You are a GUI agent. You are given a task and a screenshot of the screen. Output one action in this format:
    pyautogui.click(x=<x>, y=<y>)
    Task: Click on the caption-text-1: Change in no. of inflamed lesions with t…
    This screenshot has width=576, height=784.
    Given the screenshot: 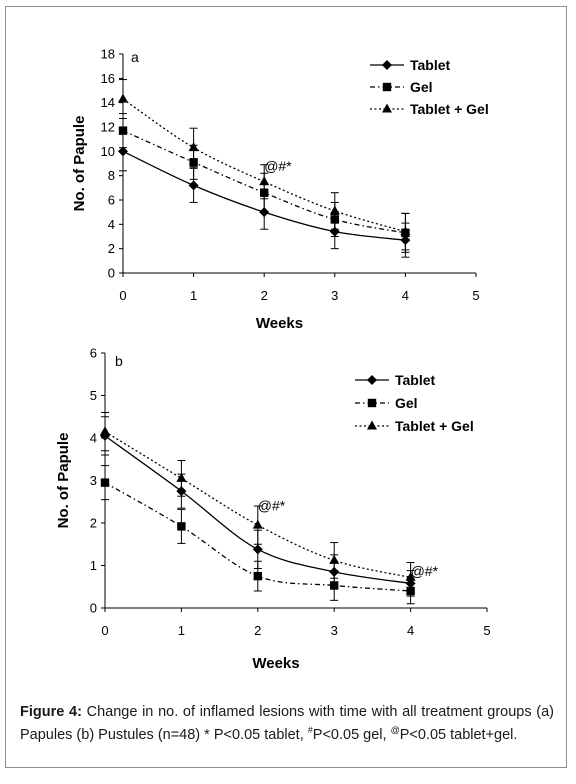 What is the action you would take?
    pyautogui.click(x=287, y=723)
    